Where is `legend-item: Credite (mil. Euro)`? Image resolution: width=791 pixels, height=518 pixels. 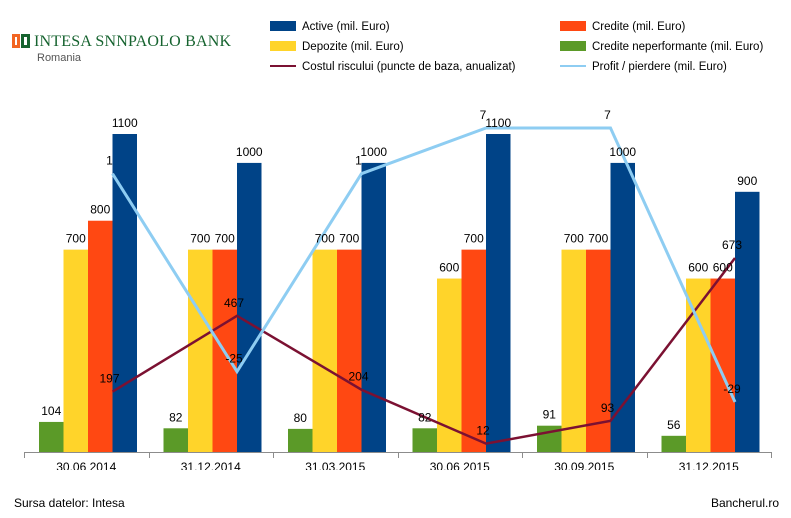
legend-item: Credite (mil. Euro) is located at coordinates (622, 27).